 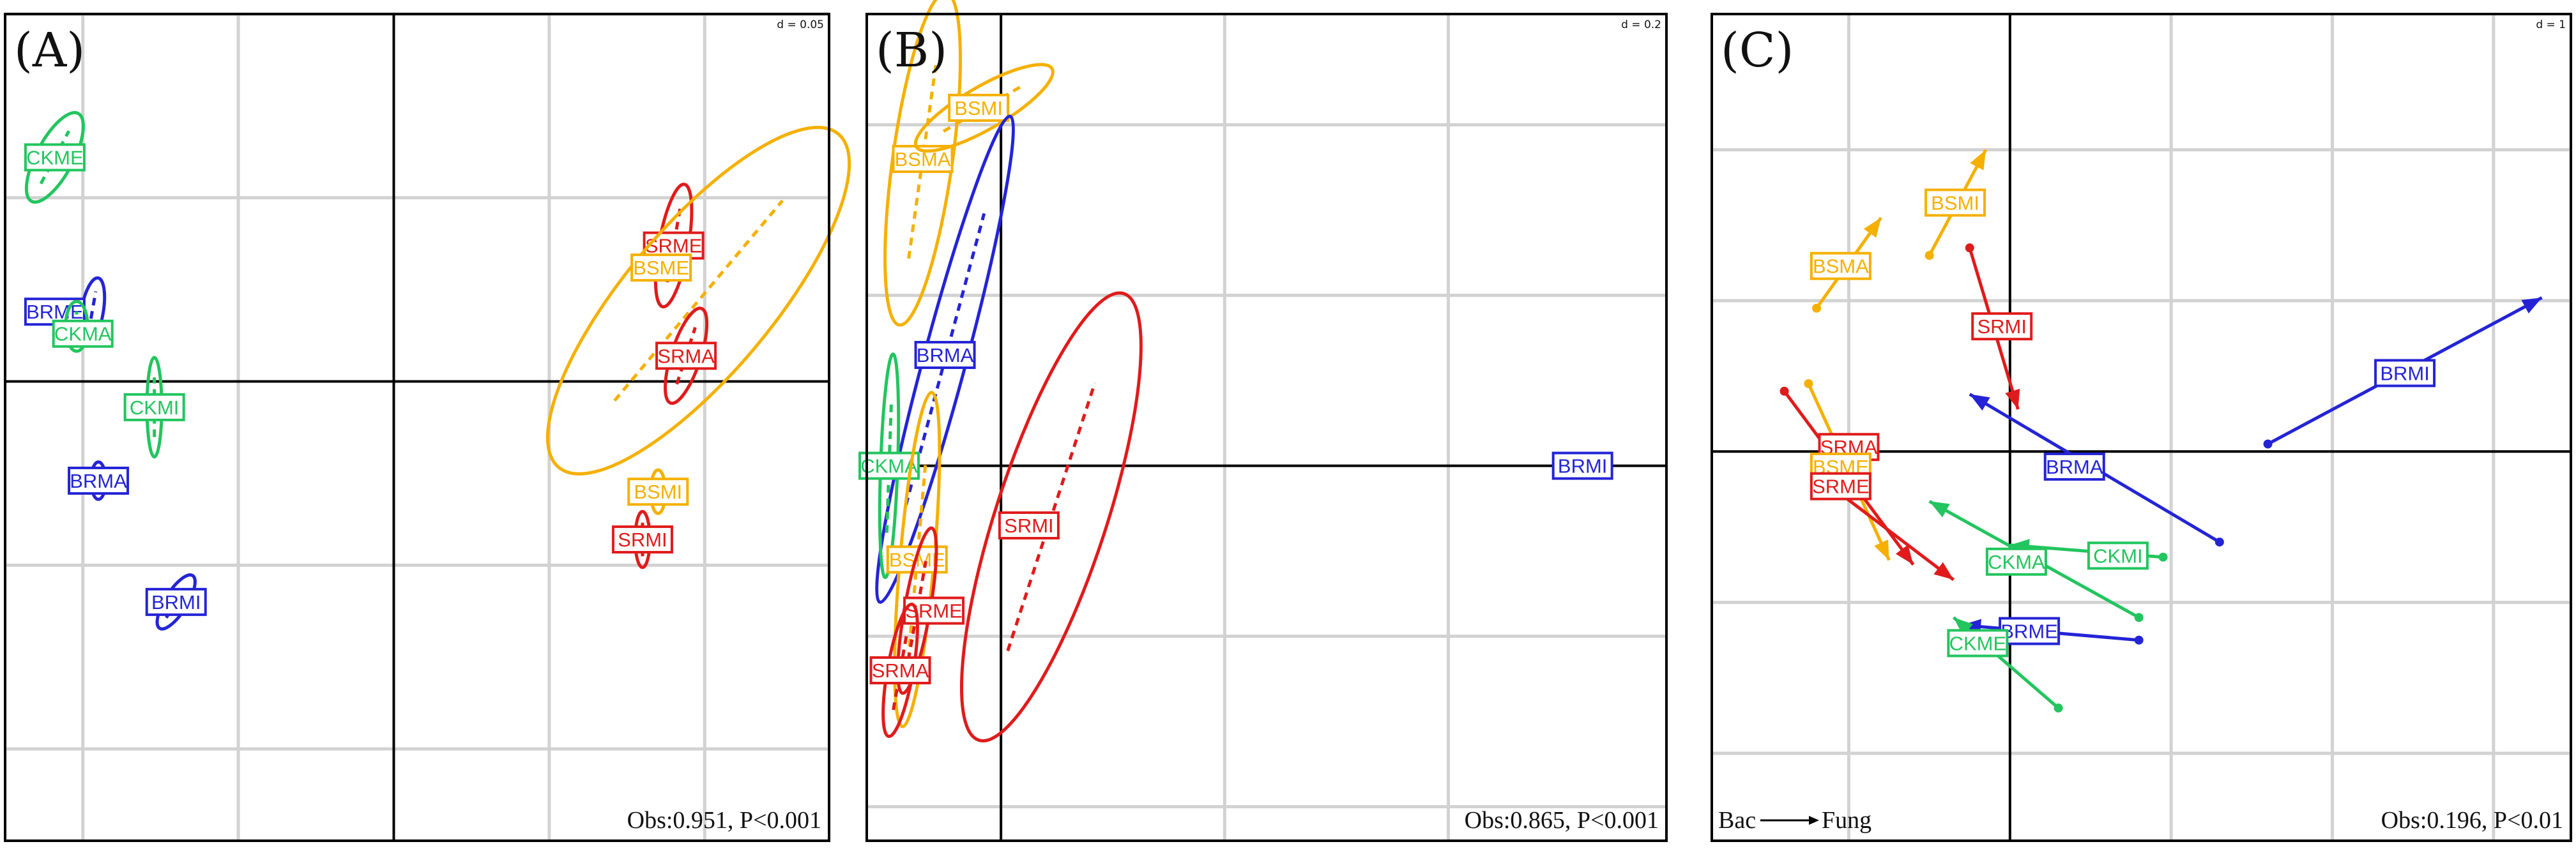 I want to click on panel-c-caption-bac: Bac, so click(x=1737, y=820).